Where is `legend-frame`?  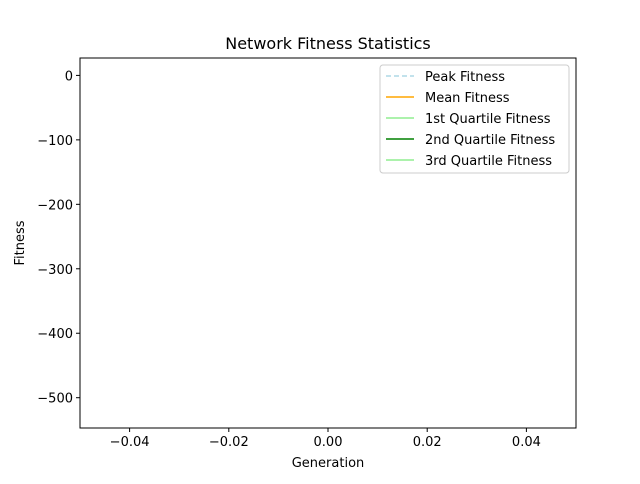 legend-frame is located at coordinates (474, 119).